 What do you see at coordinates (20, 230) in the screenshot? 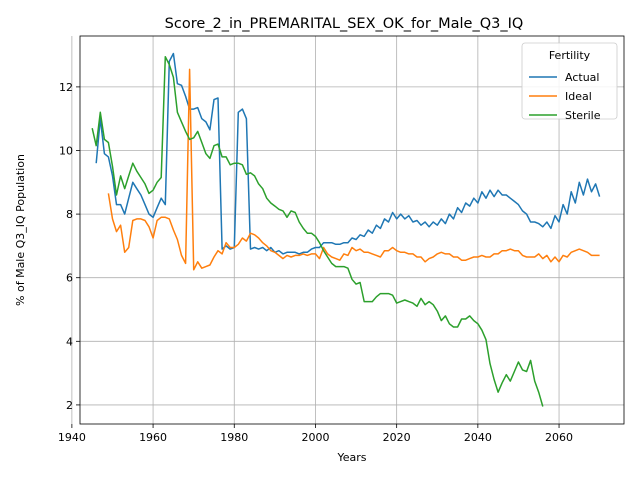
I see `y-axis-label: % of Male Q3_IQ Population` at bounding box center [20, 230].